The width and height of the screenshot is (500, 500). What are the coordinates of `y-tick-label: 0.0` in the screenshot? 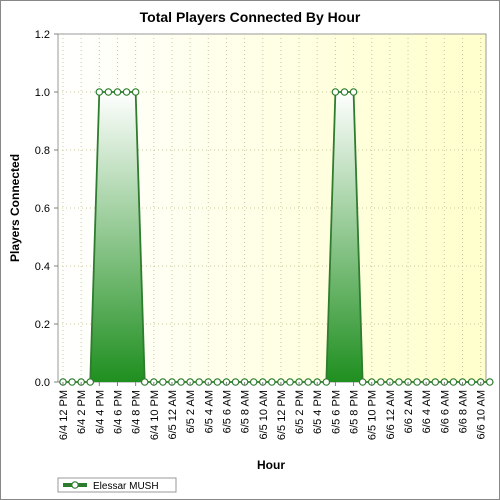 It's located at (42, 383).